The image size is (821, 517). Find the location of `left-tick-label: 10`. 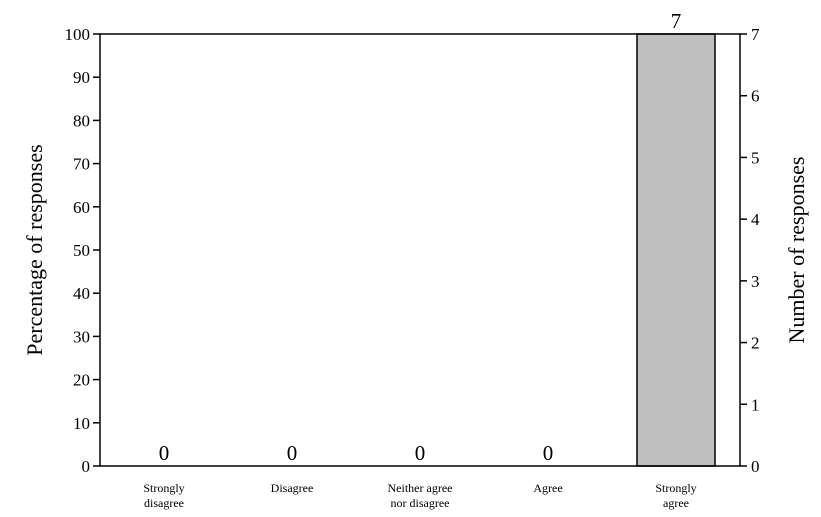

left-tick-label: 10 is located at coordinates (81, 423).